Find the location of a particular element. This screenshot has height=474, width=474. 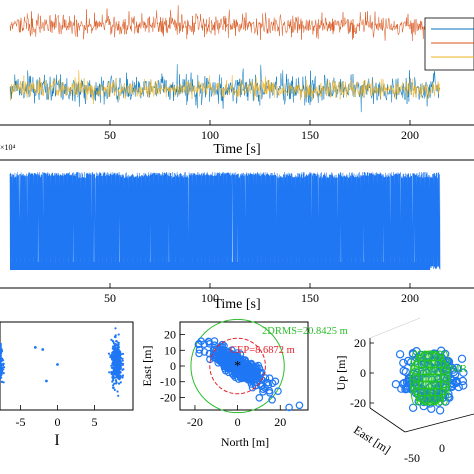

constellation-frame is located at coordinates (67, 366).